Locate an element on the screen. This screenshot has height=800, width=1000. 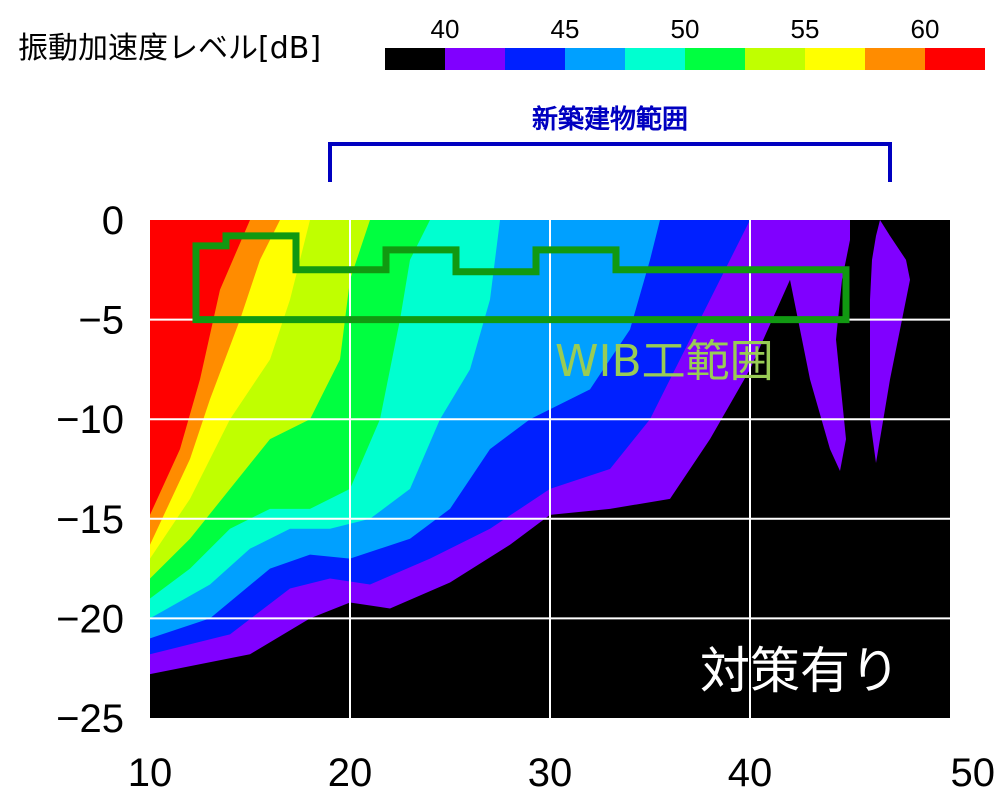
y-tick-label: −20 is located at coordinates (90, 619).